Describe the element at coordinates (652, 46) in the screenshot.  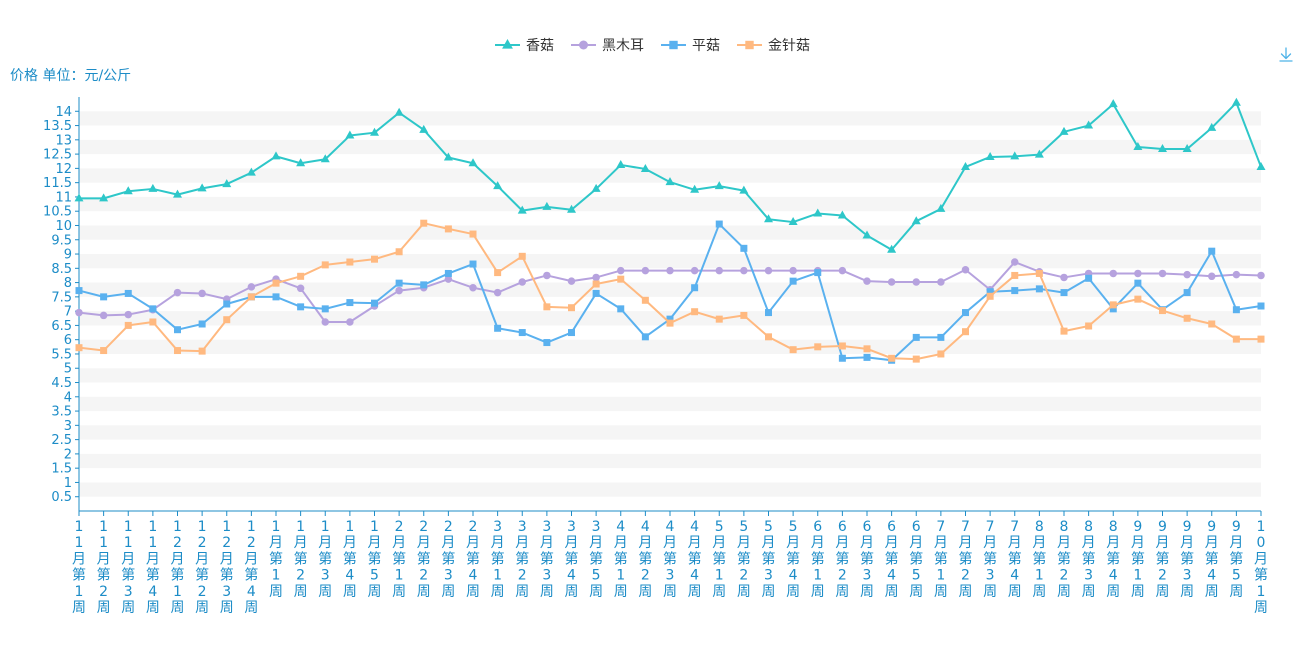
I see `legend: 香菇 黑木耳 平菇 金针菇` at that location.